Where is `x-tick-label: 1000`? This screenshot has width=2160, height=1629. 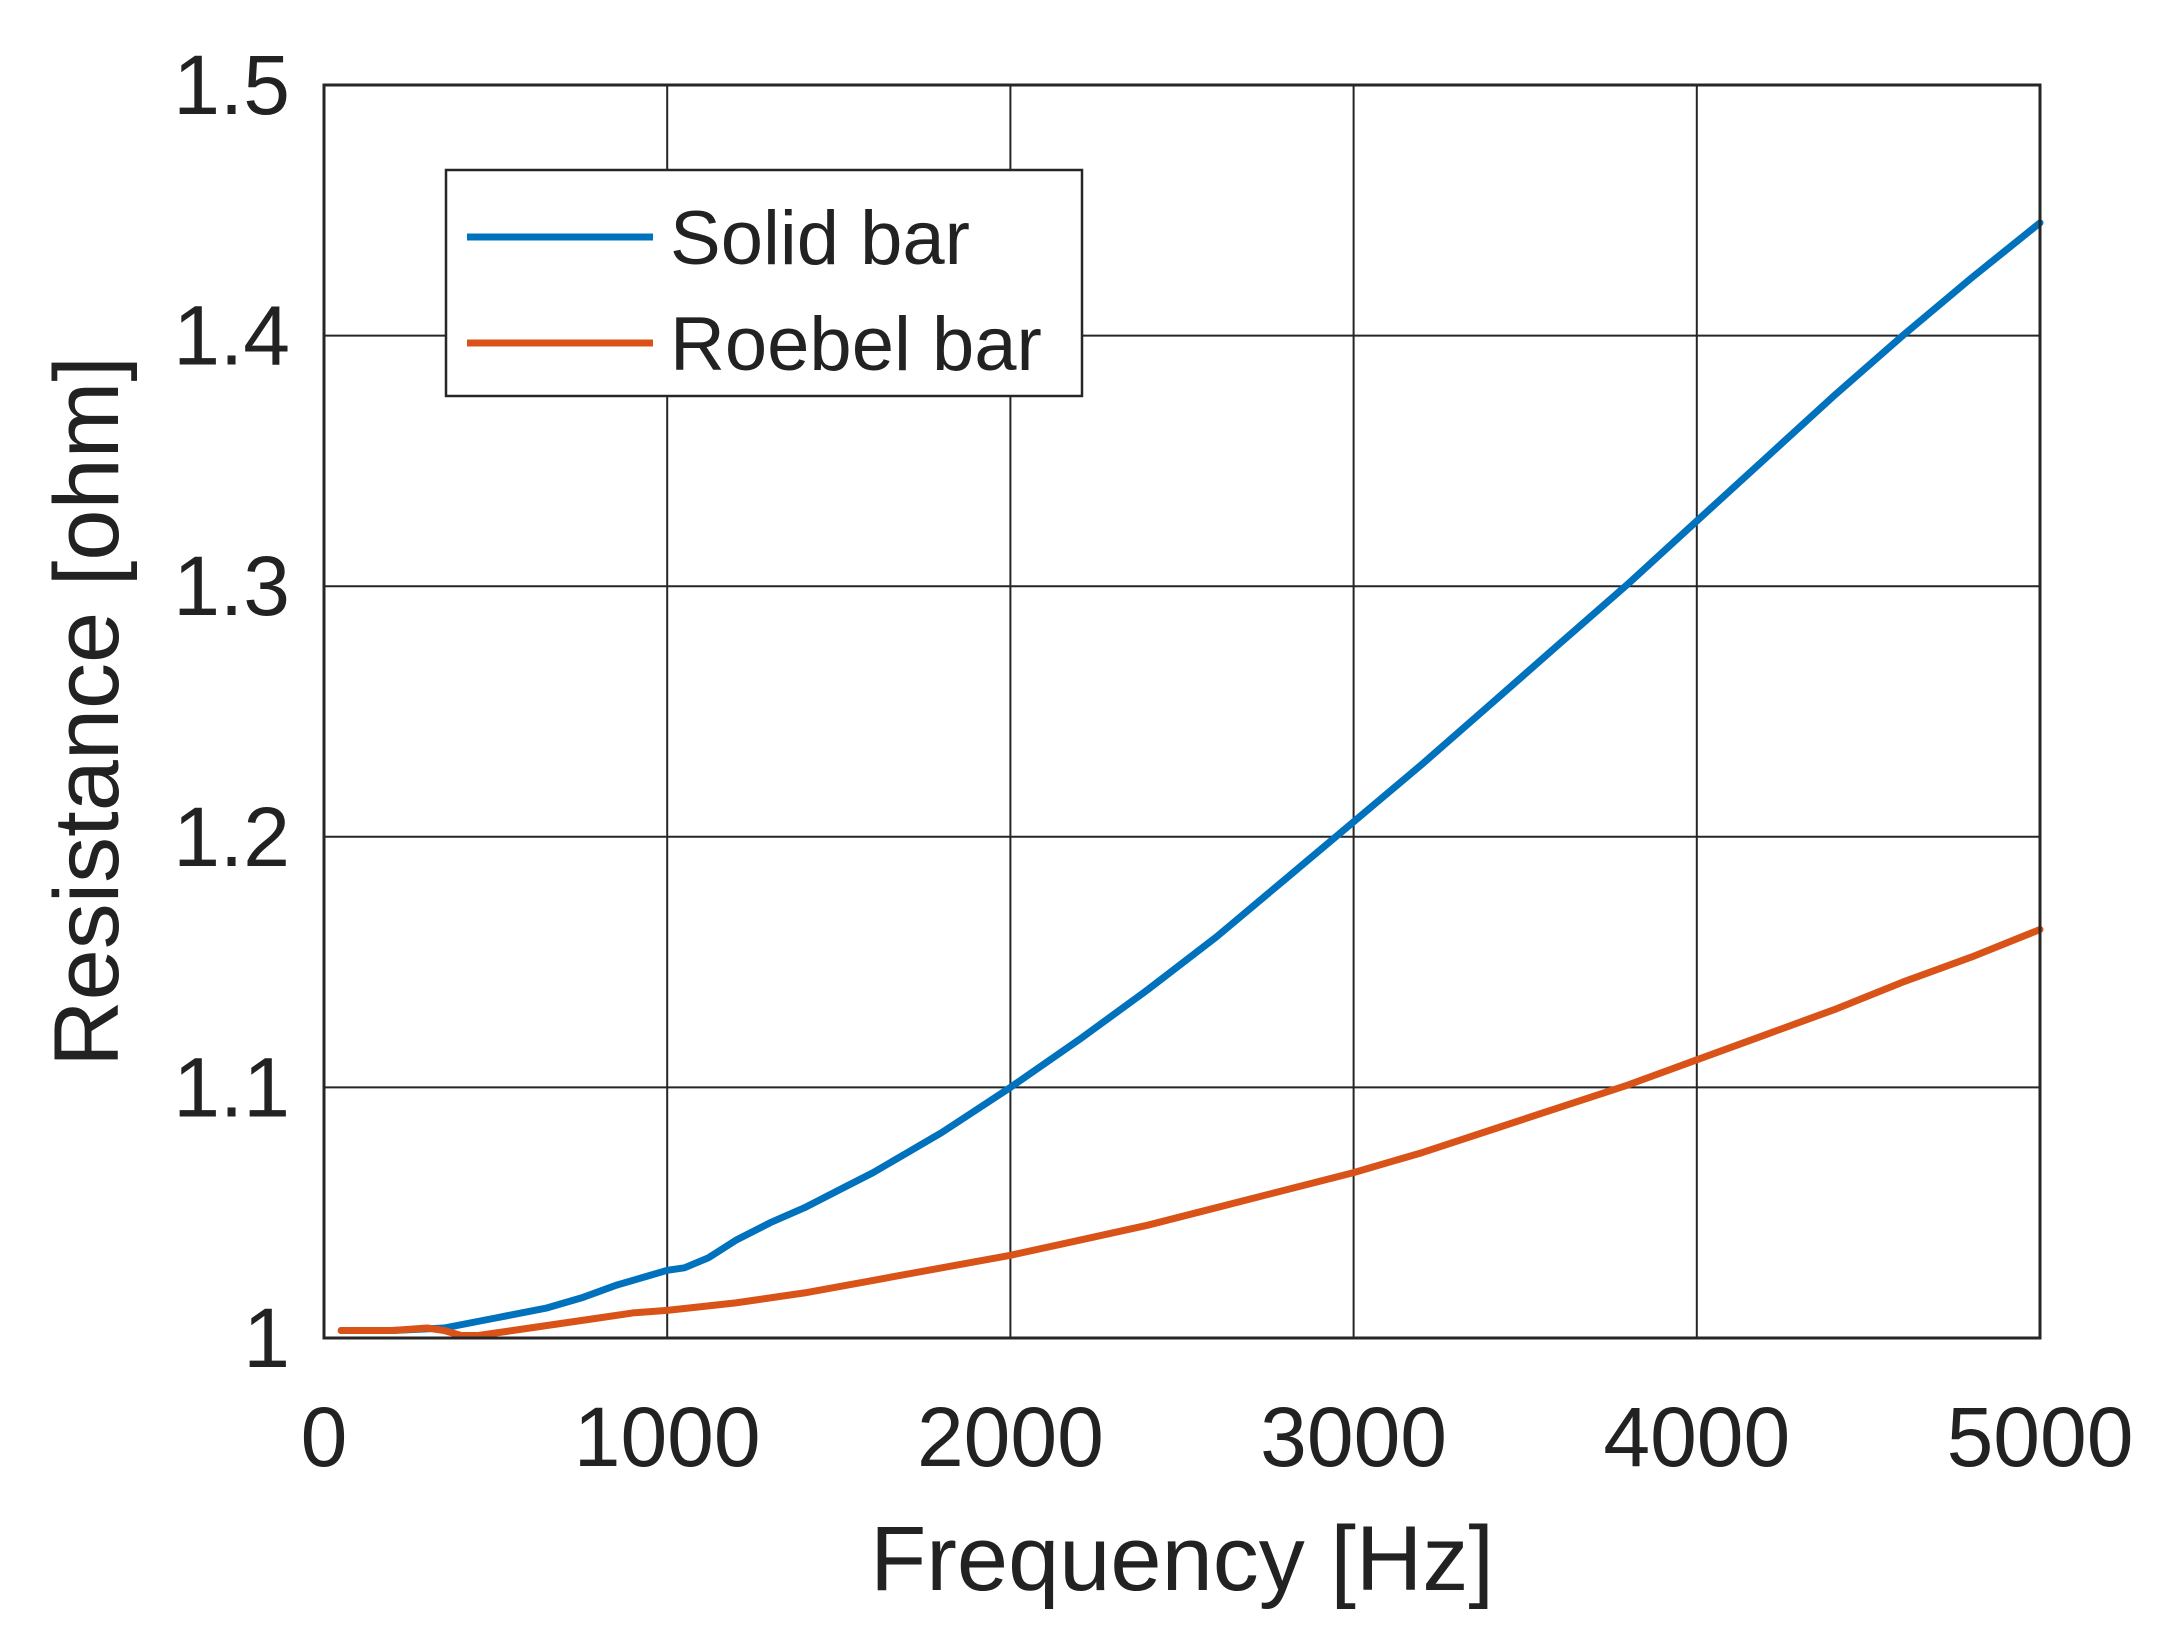
x-tick-label: 1000 is located at coordinates (667, 1437).